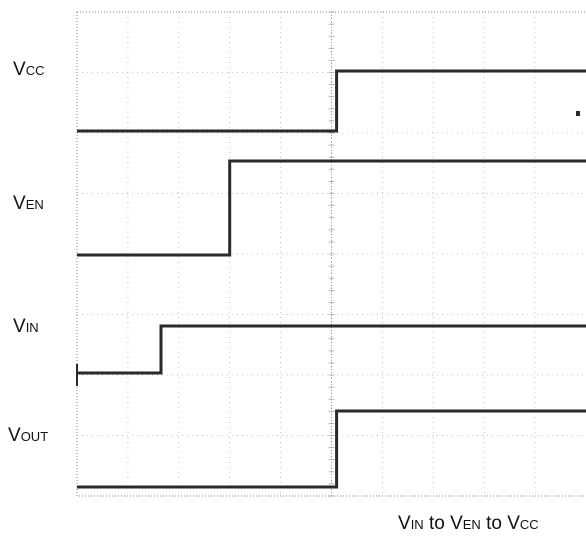 Image resolution: width=586 pixels, height=543 pixels. What do you see at coordinates (443, 523) in the screenshot?
I see `caption-text-1: to V` at bounding box center [443, 523].